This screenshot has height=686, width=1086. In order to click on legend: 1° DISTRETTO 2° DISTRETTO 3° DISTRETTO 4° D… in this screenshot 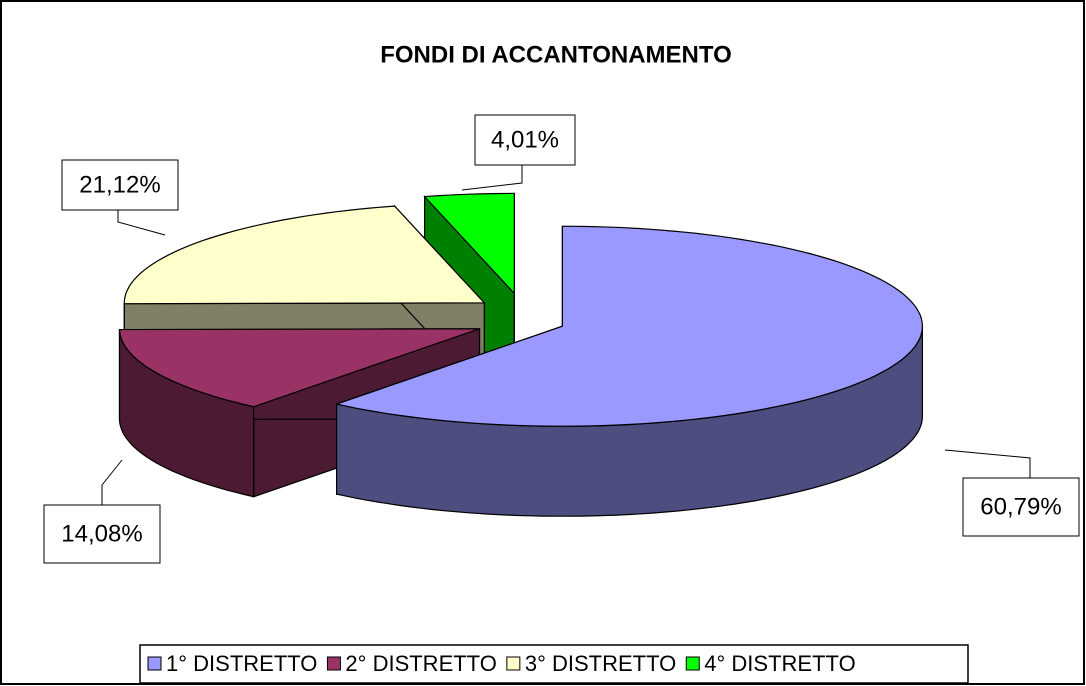, I will do `click(501, 663)`.